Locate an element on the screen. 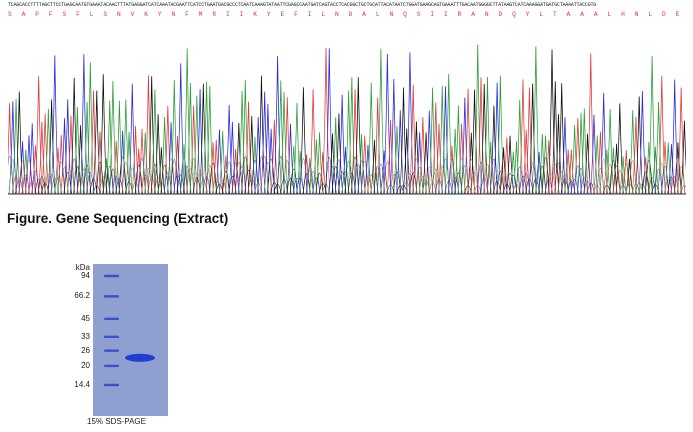 The width and height of the screenshot is (693, 432). sds-page-figure: kDa 94 66.2 45 33 26 20 14.4 15% SDS-PAGE is located at coordinates (121, 346).